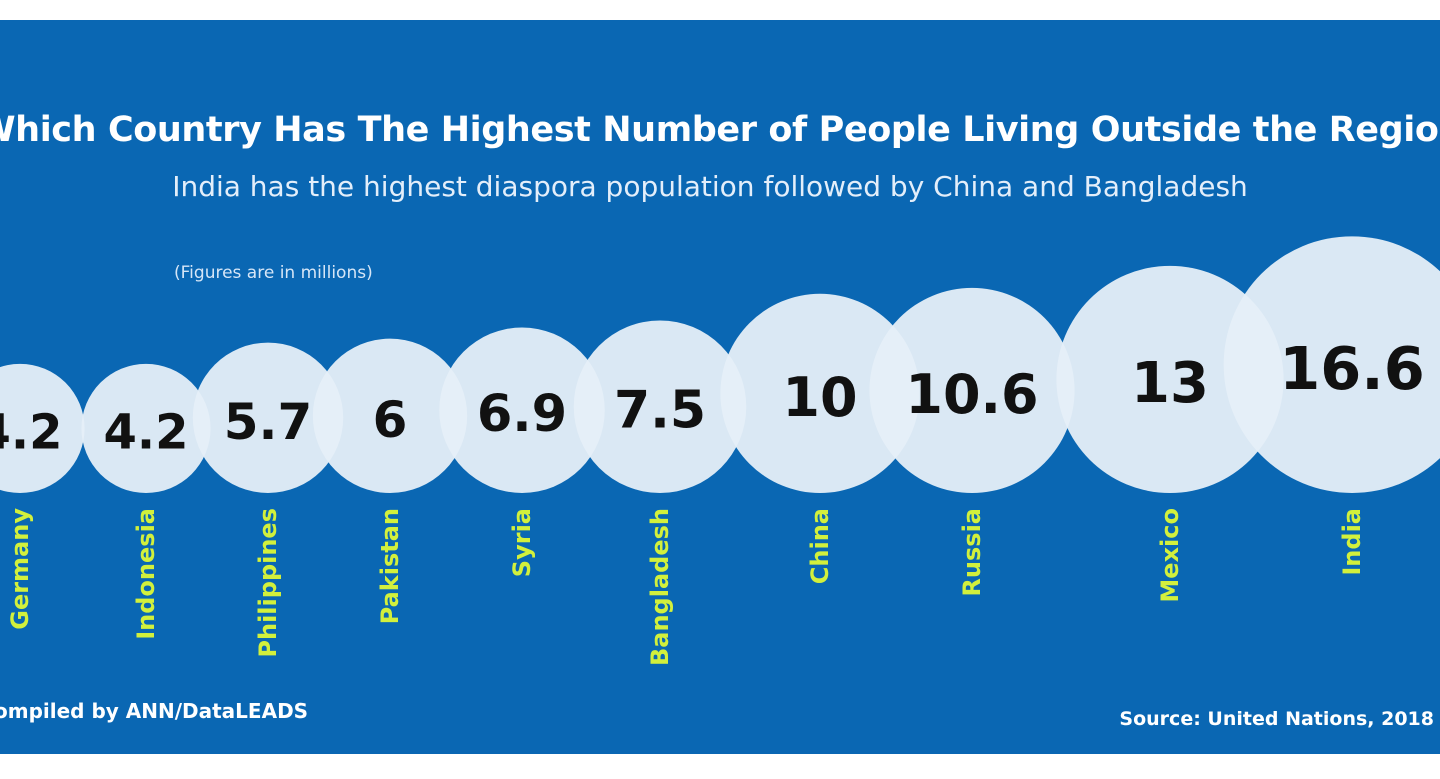 This screenshot has height=779, width=1440. I want to click on bubble-bangladesh, so click(660, 406).